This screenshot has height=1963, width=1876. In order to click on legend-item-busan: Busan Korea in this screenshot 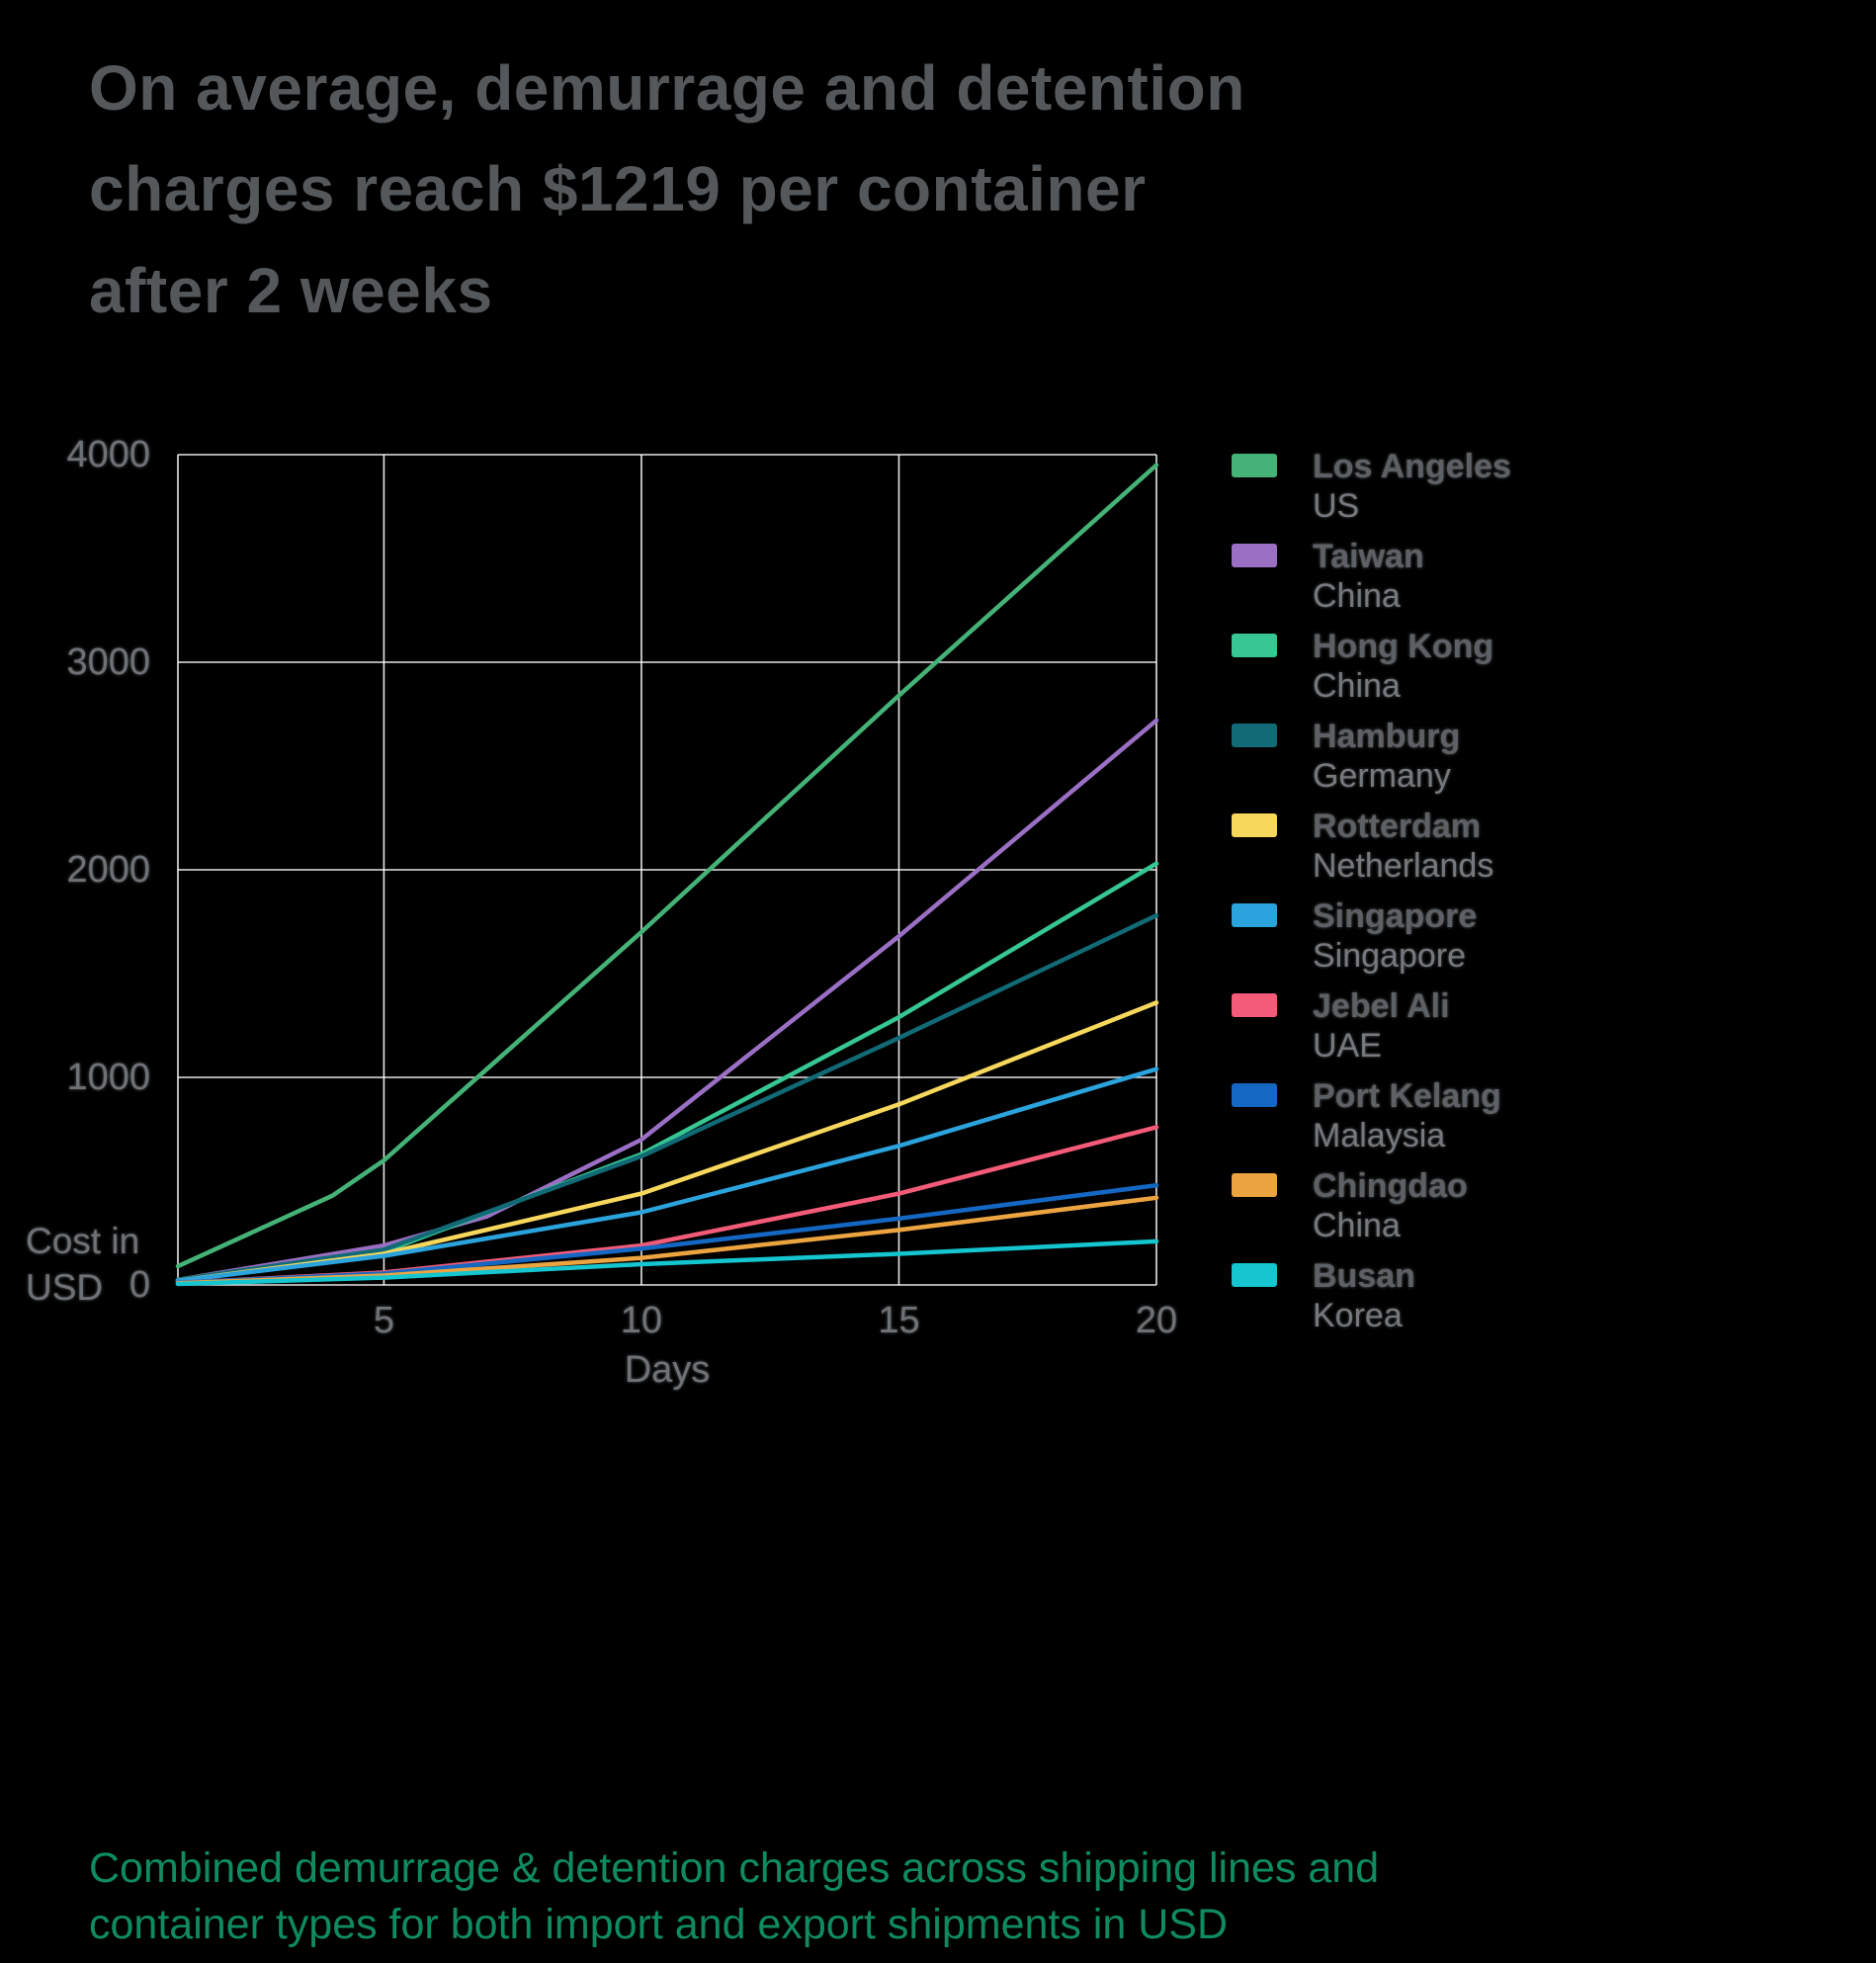, I will do `click(1372, 1295)`.